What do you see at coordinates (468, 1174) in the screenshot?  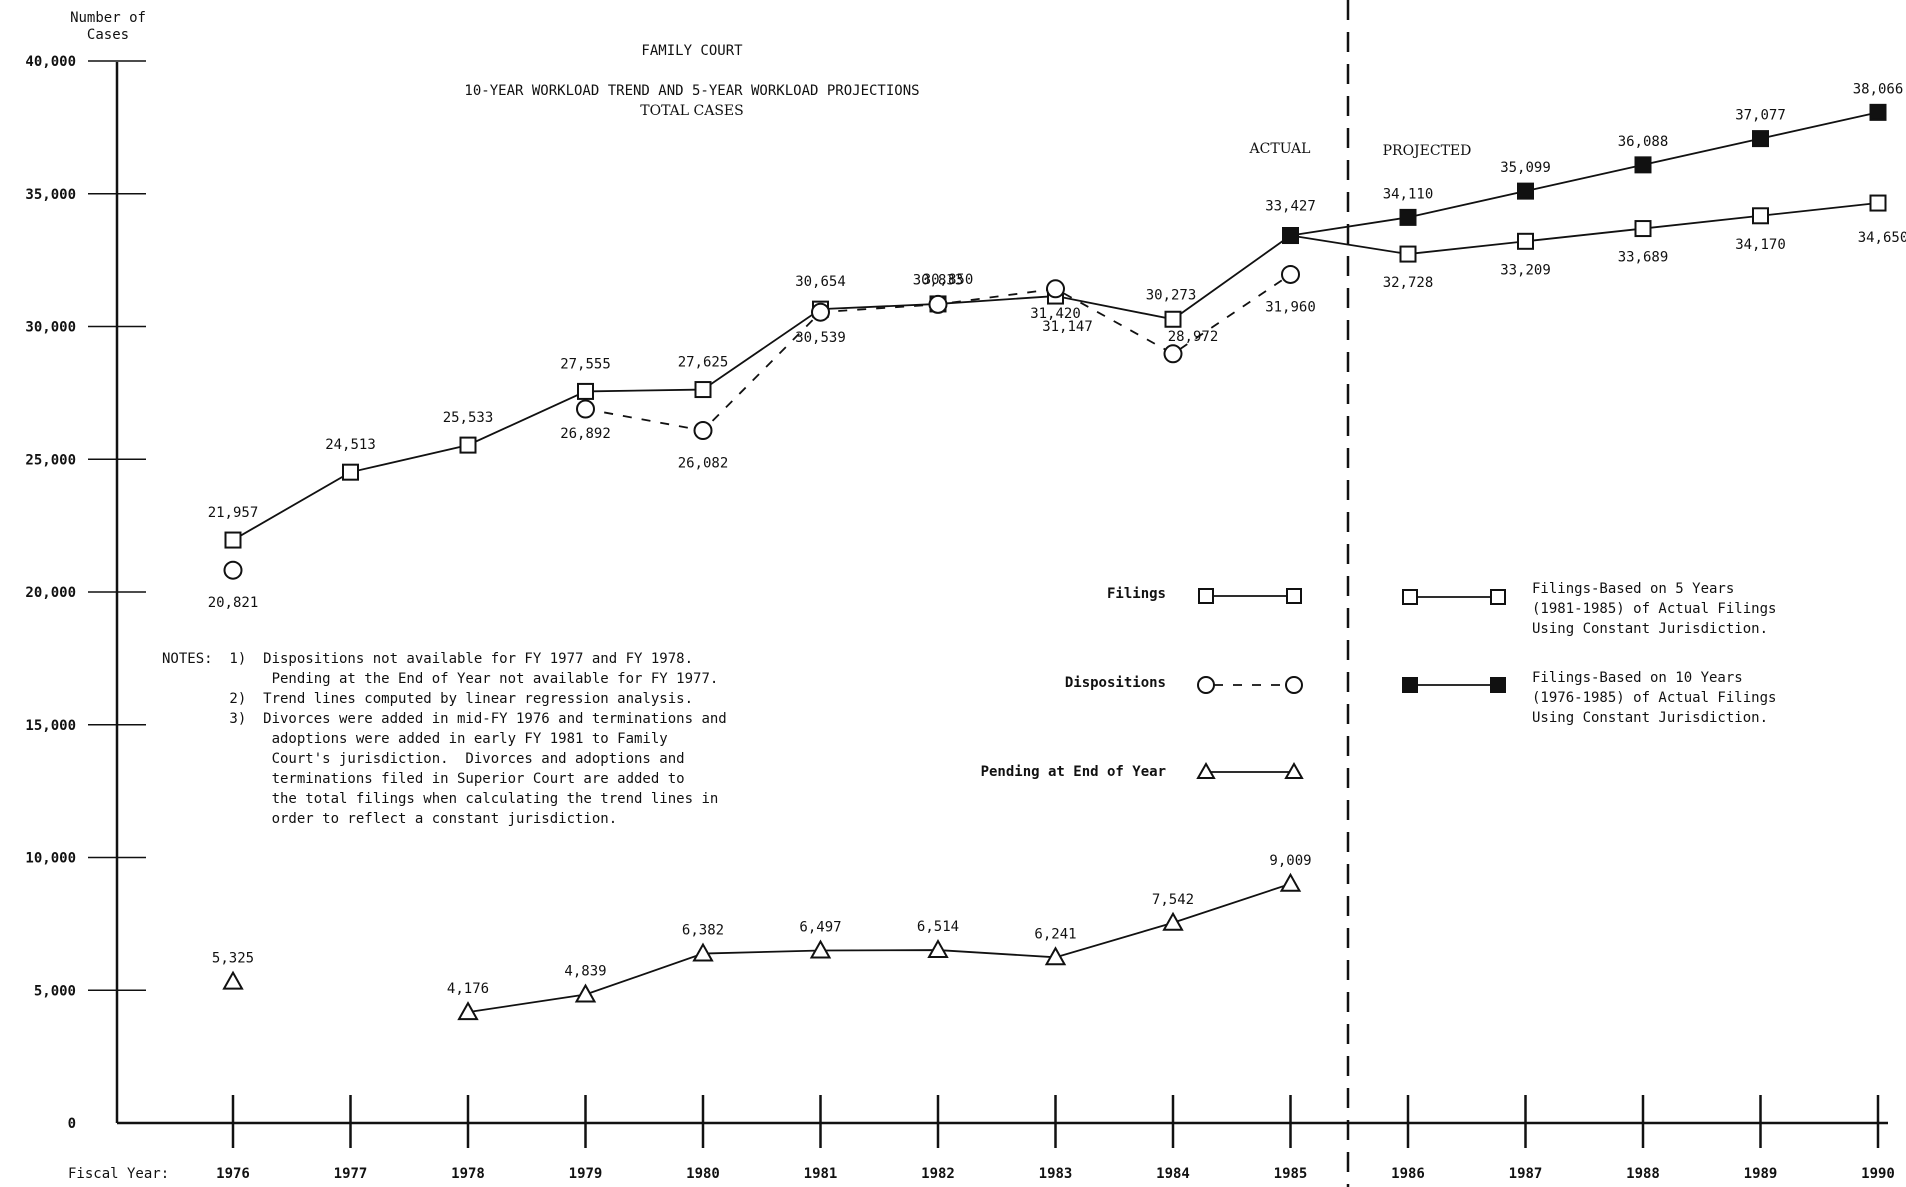 I see `x-tick-label: 1978` at bounding box center [468, 1174].